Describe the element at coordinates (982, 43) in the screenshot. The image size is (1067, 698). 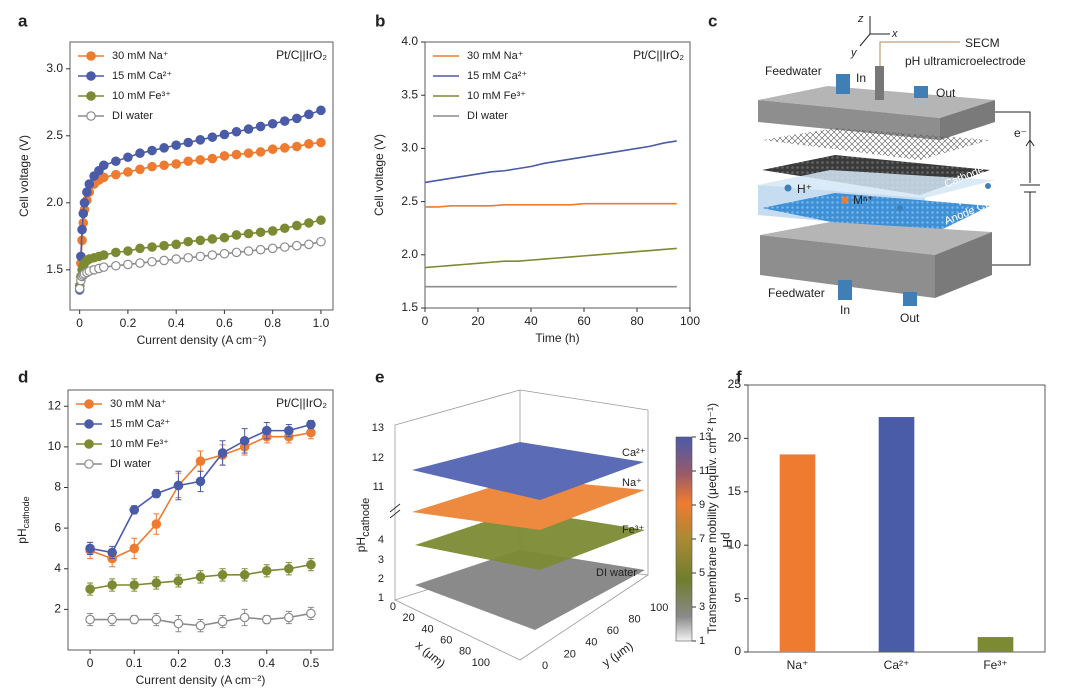
I see `secm-label: SECM` at that location.